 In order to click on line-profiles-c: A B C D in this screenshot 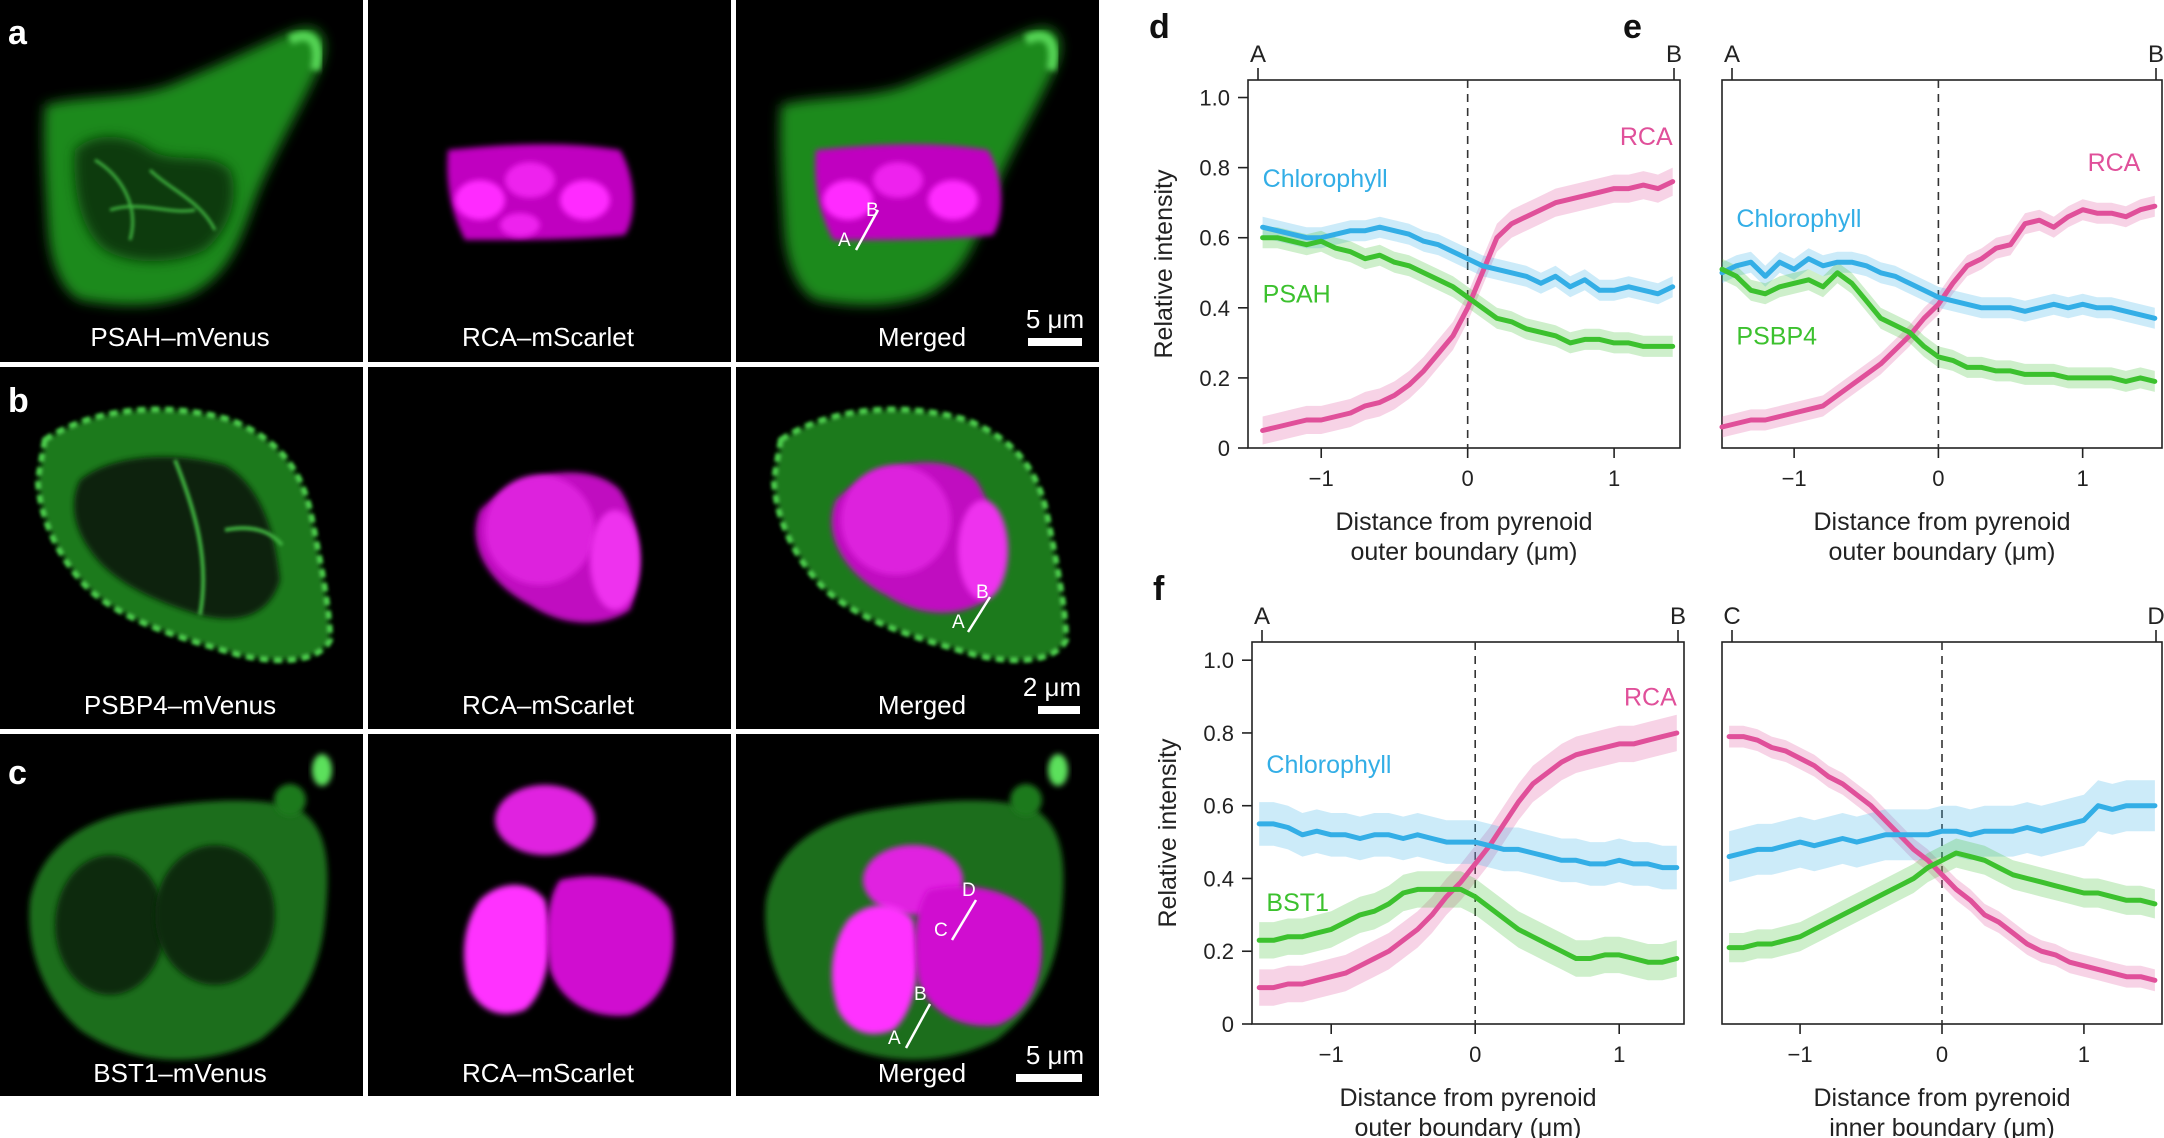, I will do `click(933, 964)`.